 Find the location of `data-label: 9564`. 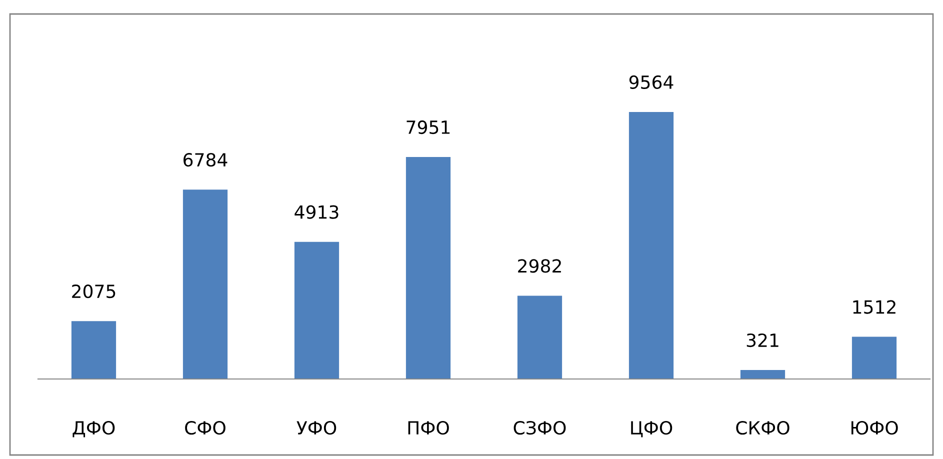

data-label: 9564 is located at coordinates (651, 82).